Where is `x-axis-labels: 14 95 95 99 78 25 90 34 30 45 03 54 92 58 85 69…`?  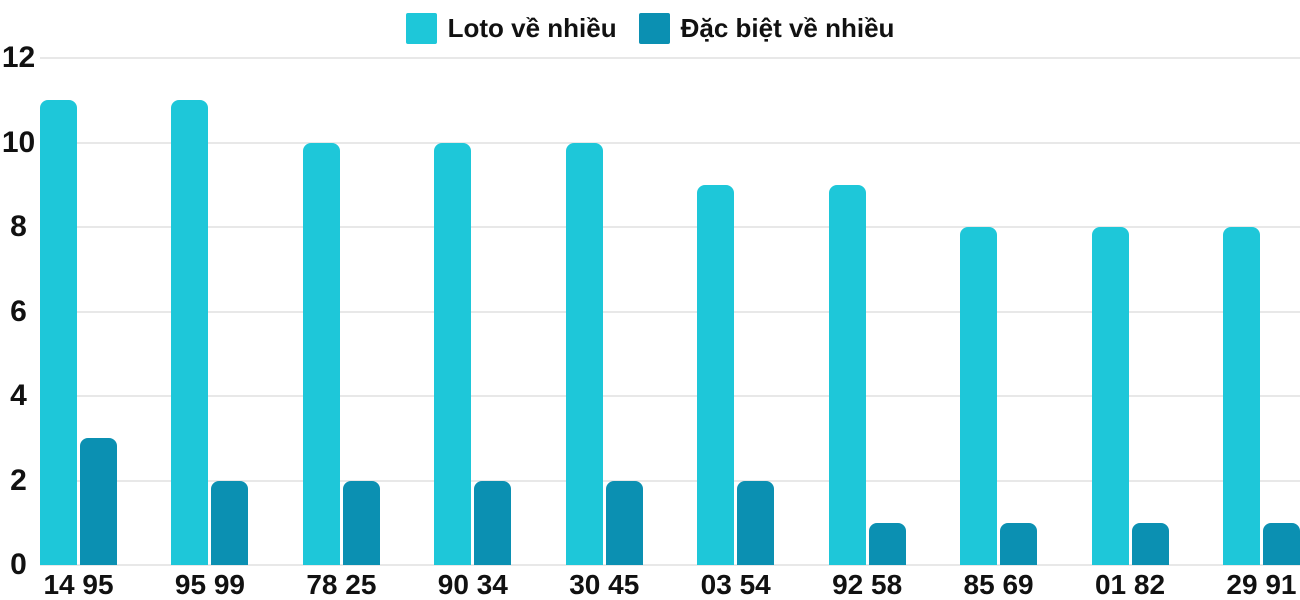
x-axis-labels: 14 95 95 99 78 25 90 34 30 45 03 54 92 58 85 69… is located at coordinates (670, 585).